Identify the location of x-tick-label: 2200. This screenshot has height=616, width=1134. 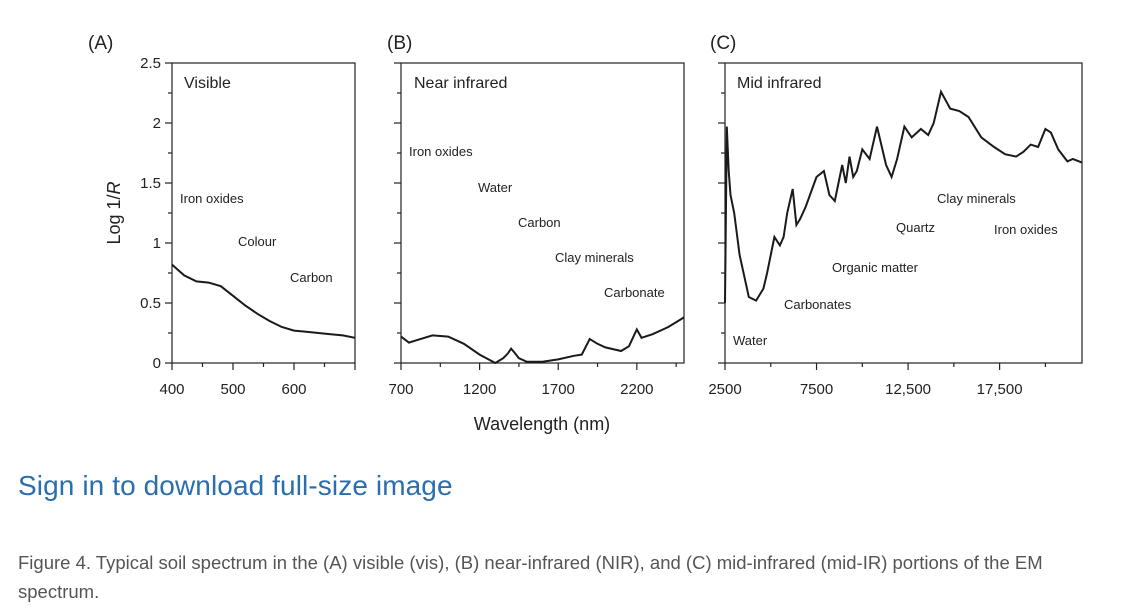
(636, 389).